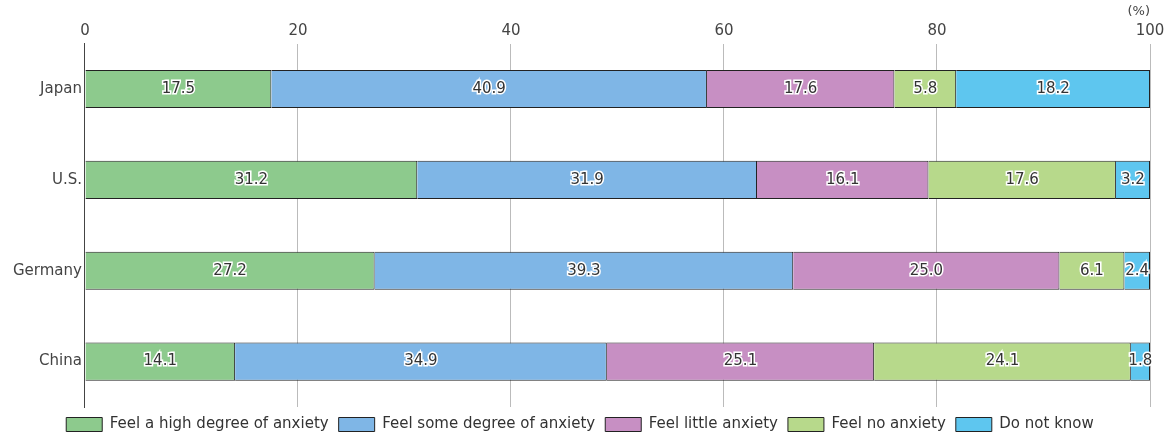 The width and height of the screenshot is (1172, 446). What do you see at coordinates (1137, 269) in the screenshot?
I see `data-label: 2.4` at bounding box center [1137, 269].